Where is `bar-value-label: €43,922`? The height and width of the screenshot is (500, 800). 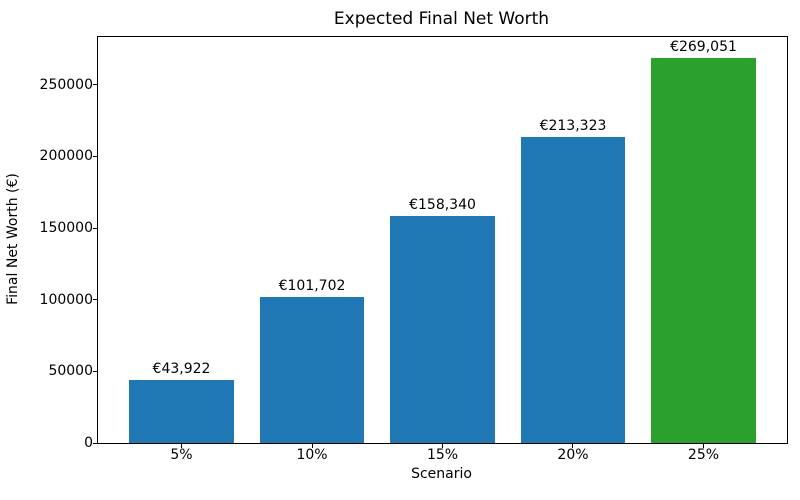 bar-value-label: €43,922 is located at coordinates (181, 369).